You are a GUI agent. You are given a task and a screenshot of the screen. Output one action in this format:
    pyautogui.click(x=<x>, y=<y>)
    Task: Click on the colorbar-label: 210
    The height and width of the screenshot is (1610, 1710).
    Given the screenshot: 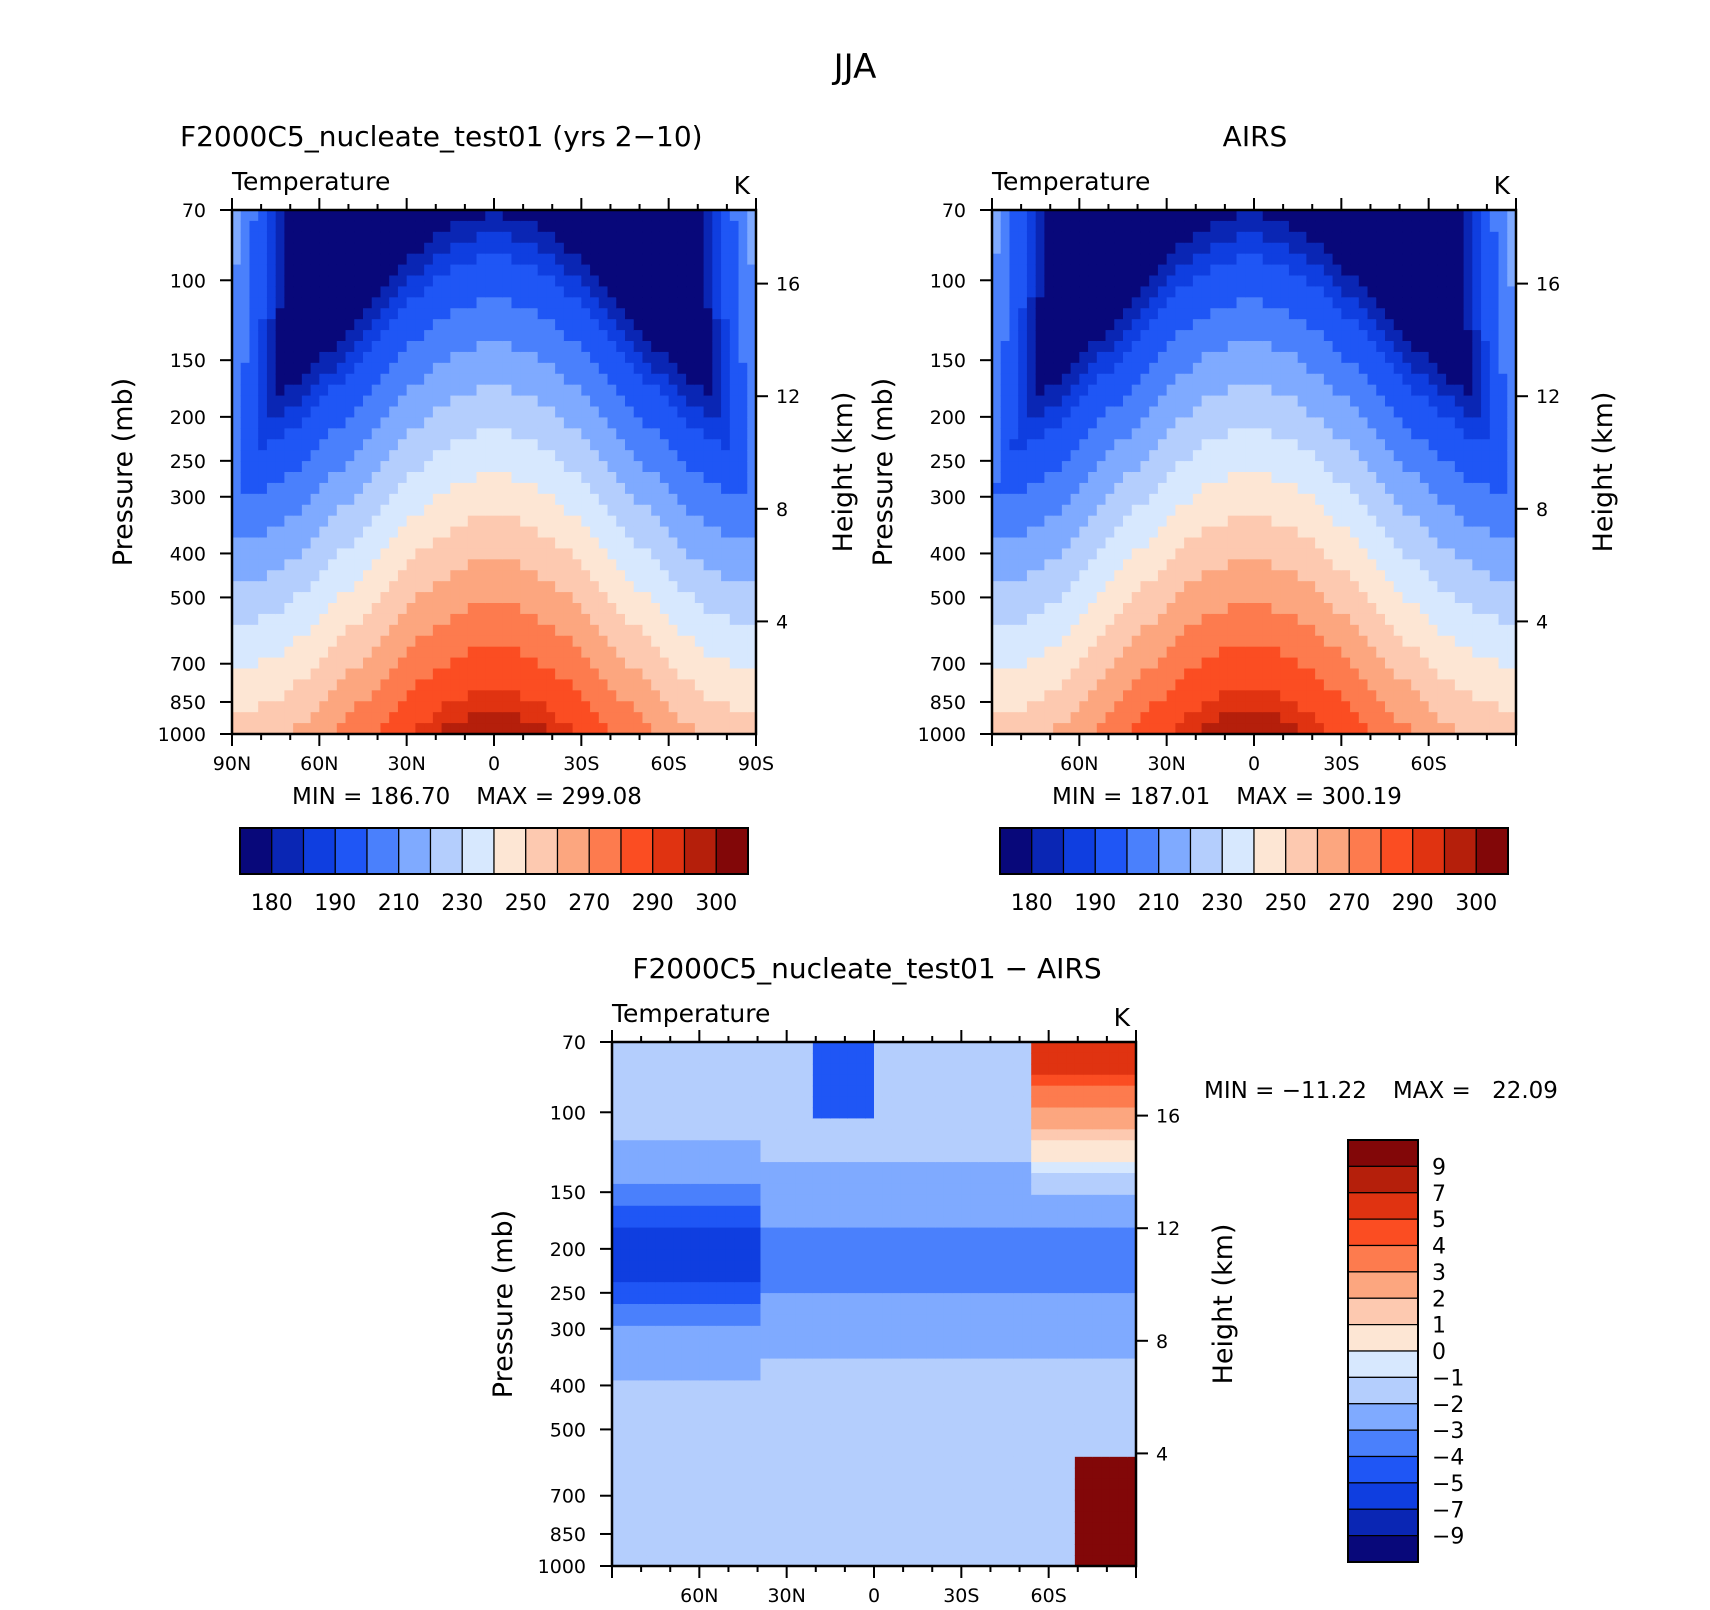 What is the action you would take?
    pyautogui.click(x=399, y=903)
    